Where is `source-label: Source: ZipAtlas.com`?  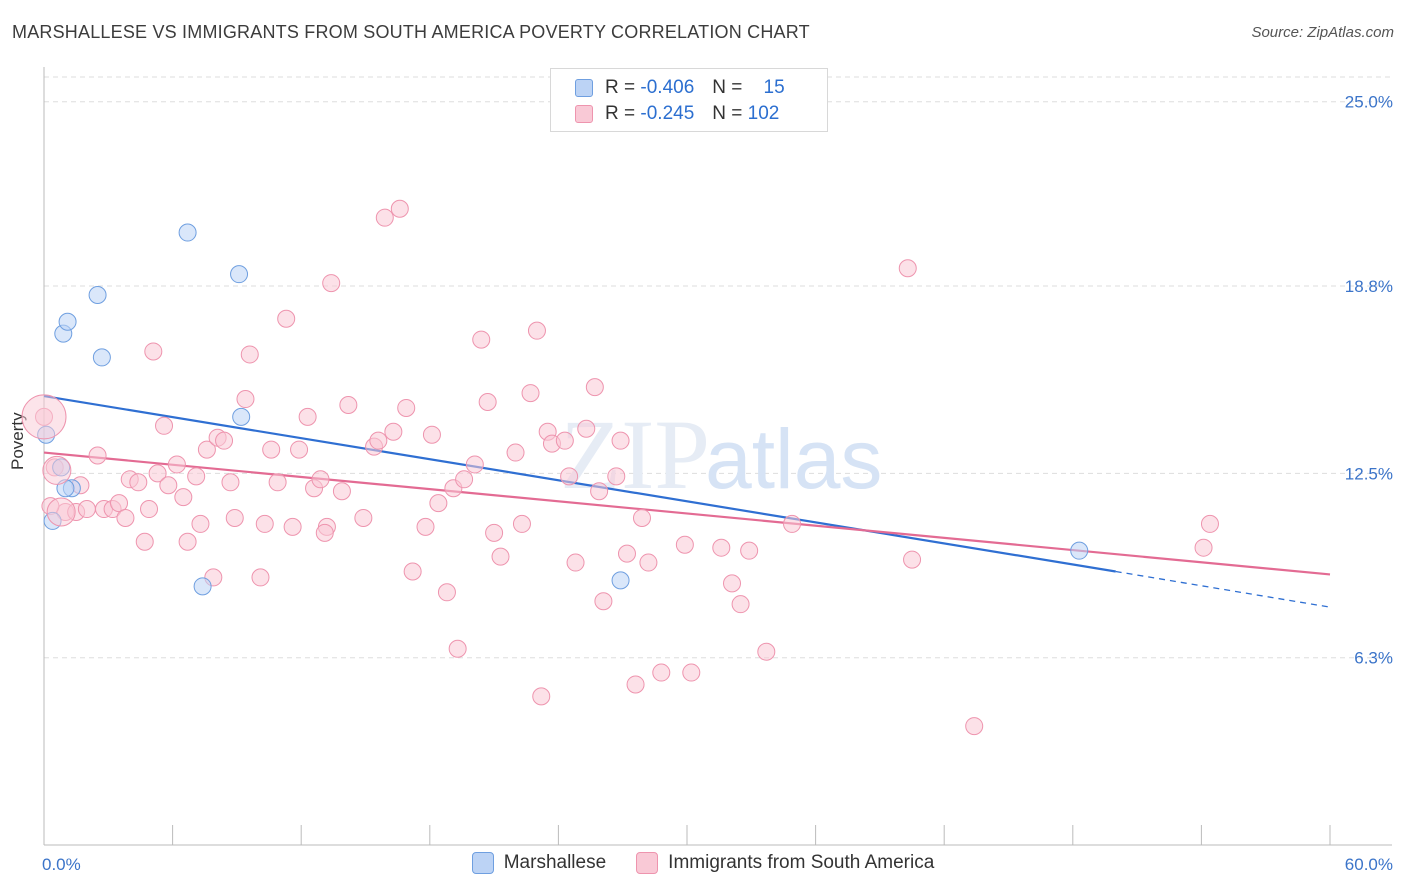
source-label: Source: ZipAtlas.com is located at coordinates (1322, 32).